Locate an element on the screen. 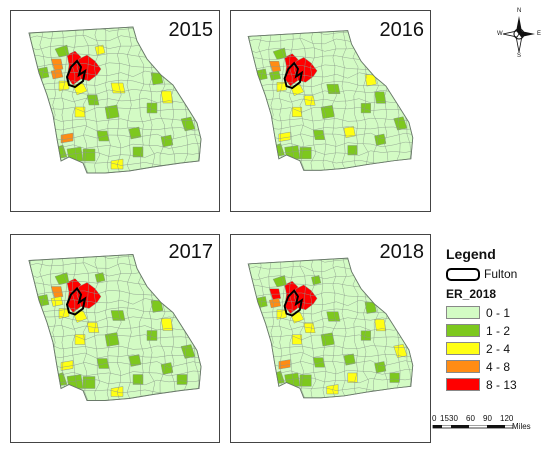 This screenshot has height=451, width=550. legend-class-label: 2 - 4 is located at coordinates (498, 349).